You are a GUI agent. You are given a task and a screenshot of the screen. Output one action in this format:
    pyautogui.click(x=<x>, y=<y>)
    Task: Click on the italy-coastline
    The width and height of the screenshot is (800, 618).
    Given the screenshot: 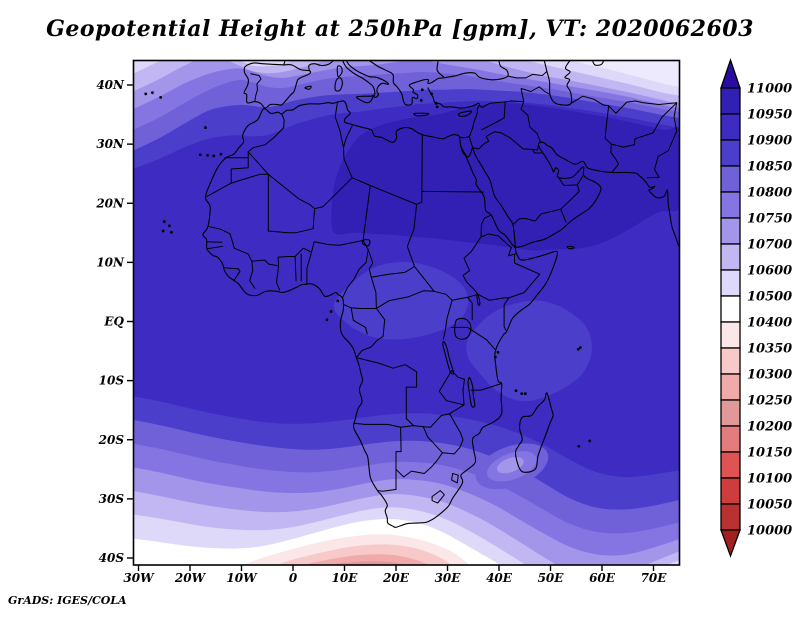 What is the action you would take?
    pyautogui.click(x=365, y=79)
    